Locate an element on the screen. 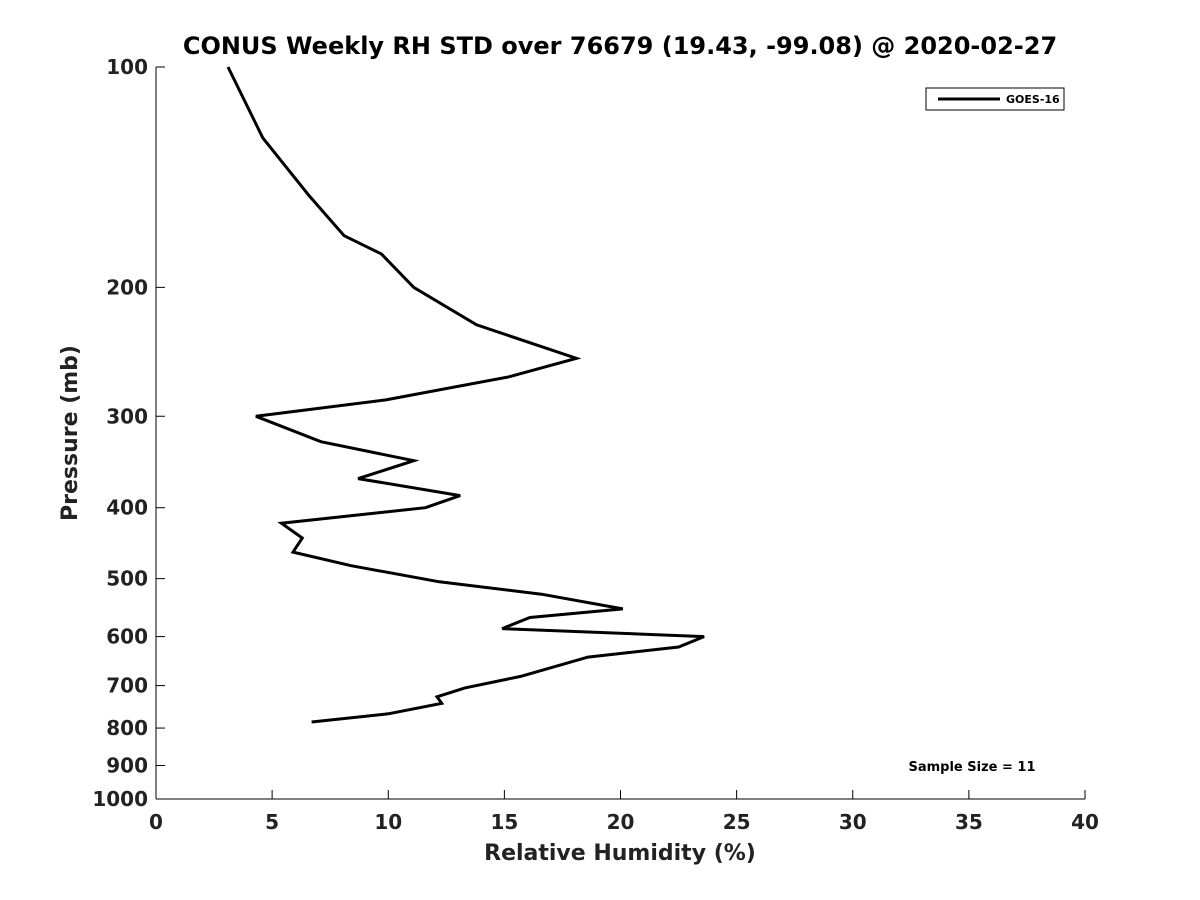 The height and width of the screenshot is (900, 1200). x-tick-label: 5 is located at coordinates (272, 822).